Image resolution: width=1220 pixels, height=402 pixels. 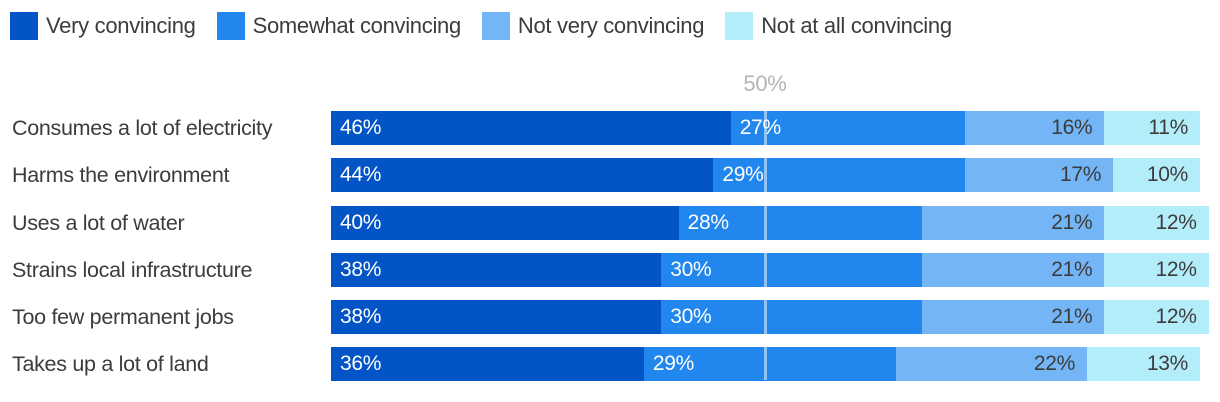 I want to click on bar-segment-very-convincing: 40%, so click(x=505, y=222).